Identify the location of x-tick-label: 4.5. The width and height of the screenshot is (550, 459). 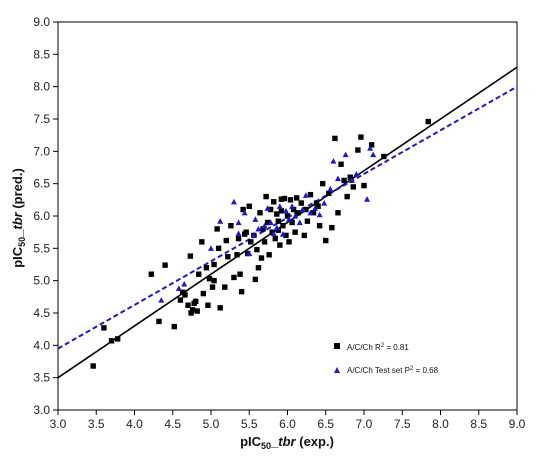
(172, 424).